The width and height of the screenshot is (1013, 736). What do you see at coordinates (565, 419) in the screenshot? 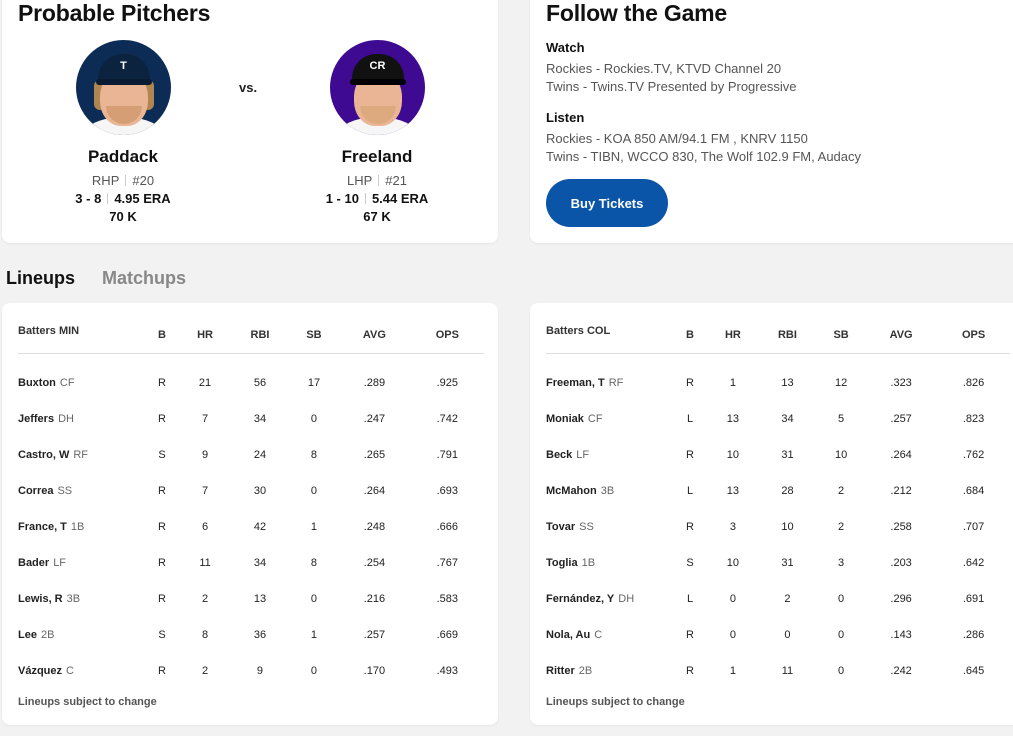
I see `batter-name-link: Moniak` at bounding box center [565, 419].